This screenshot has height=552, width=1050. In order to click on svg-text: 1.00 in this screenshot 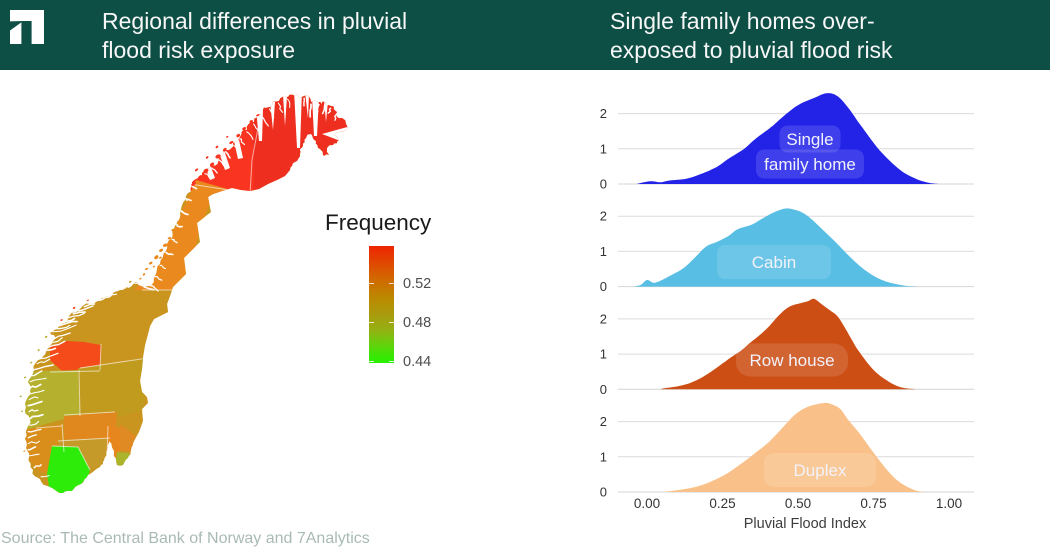, I will do `click(949, 503)`.